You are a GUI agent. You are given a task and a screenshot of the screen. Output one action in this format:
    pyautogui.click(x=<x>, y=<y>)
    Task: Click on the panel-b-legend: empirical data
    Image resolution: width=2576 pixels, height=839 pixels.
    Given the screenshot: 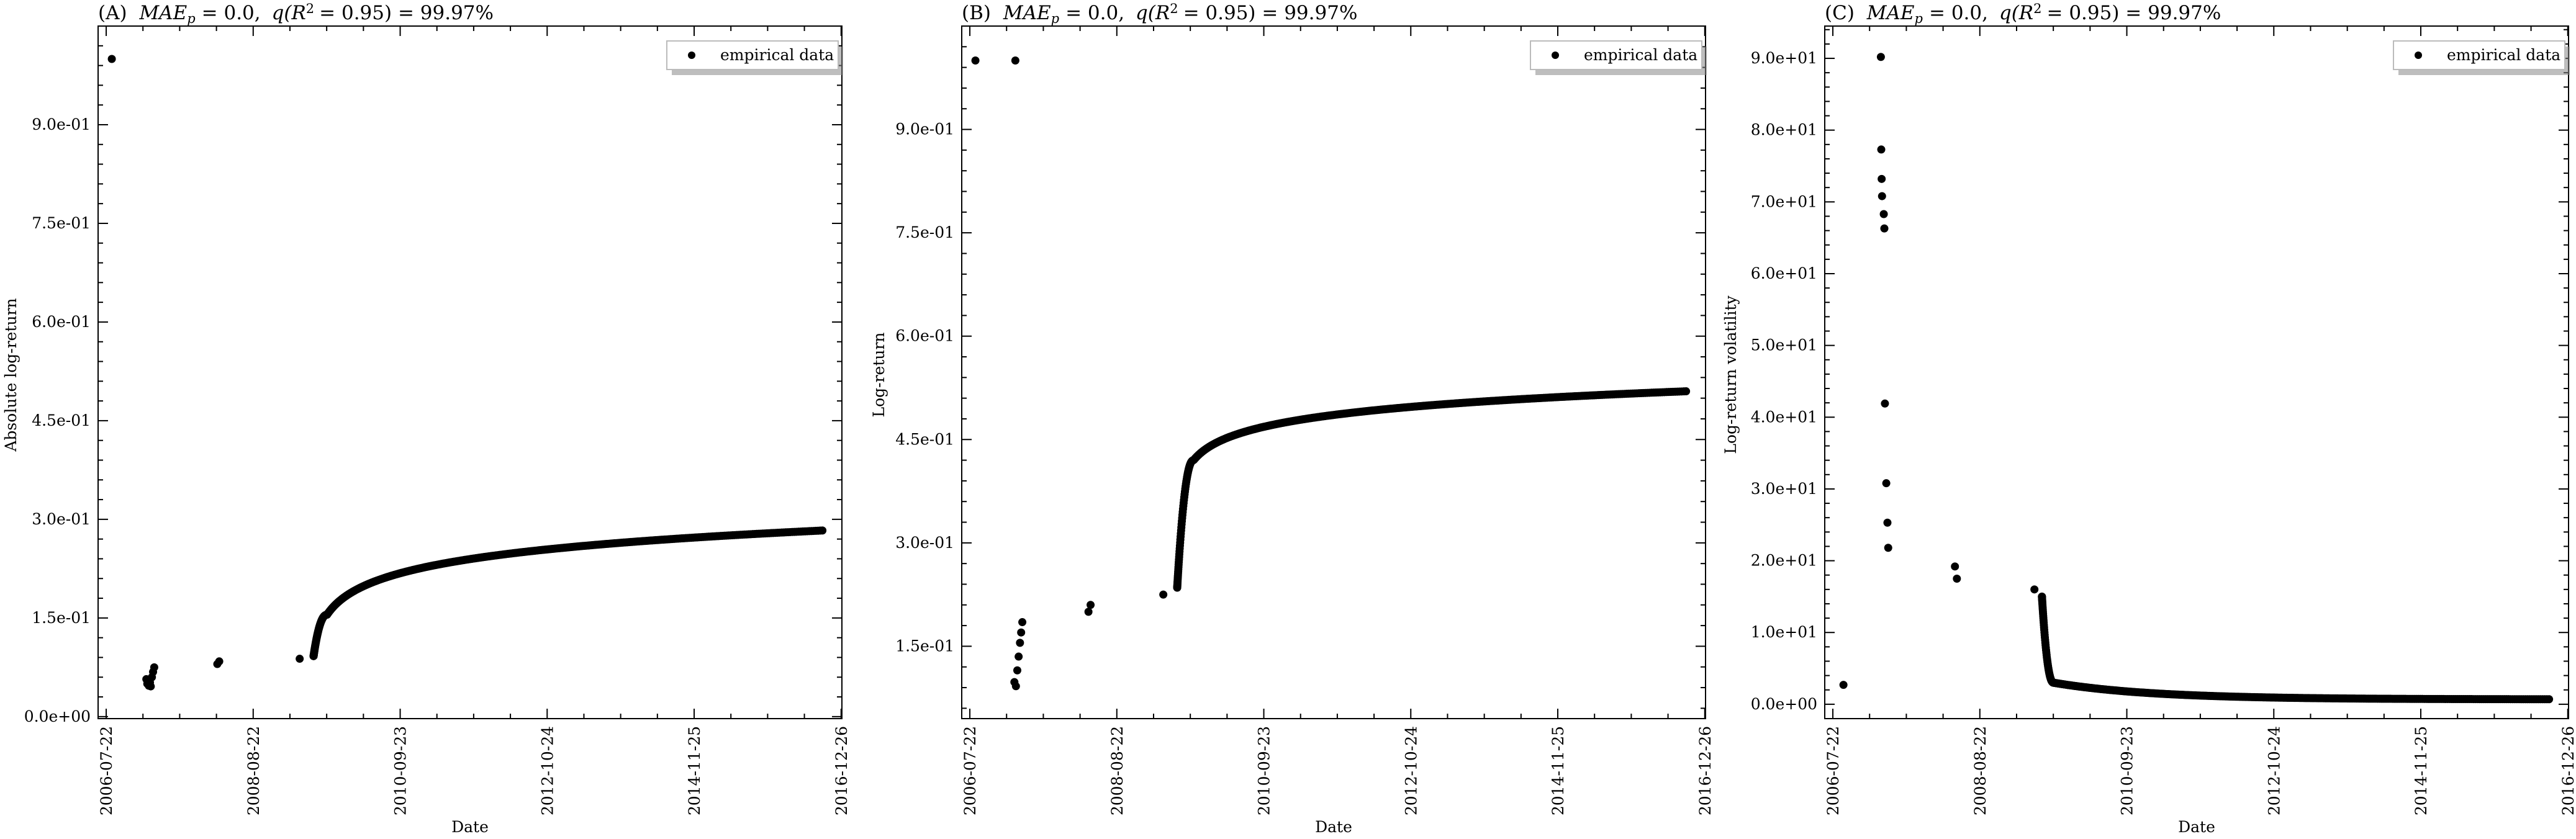 What is the action you would take?
    pyautogui.click(x=1618, y=58)
    